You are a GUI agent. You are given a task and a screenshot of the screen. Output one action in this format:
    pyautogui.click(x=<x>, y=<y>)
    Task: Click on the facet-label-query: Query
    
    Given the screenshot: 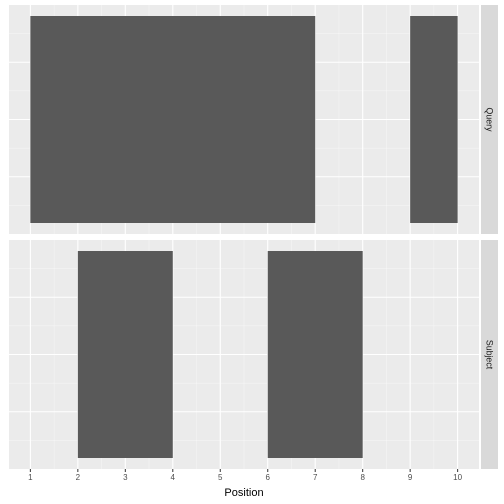 What is the action you would take?
    pyautogui.click(x=490, y=120)
    